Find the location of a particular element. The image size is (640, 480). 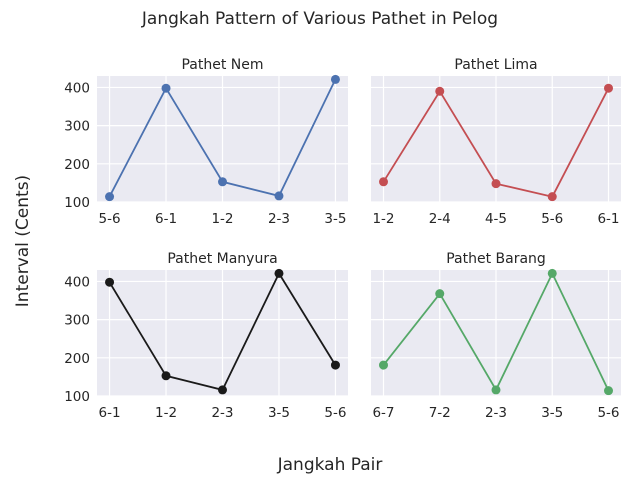

subplot-title: Pathet Barang is located at coordinates (496, 259).